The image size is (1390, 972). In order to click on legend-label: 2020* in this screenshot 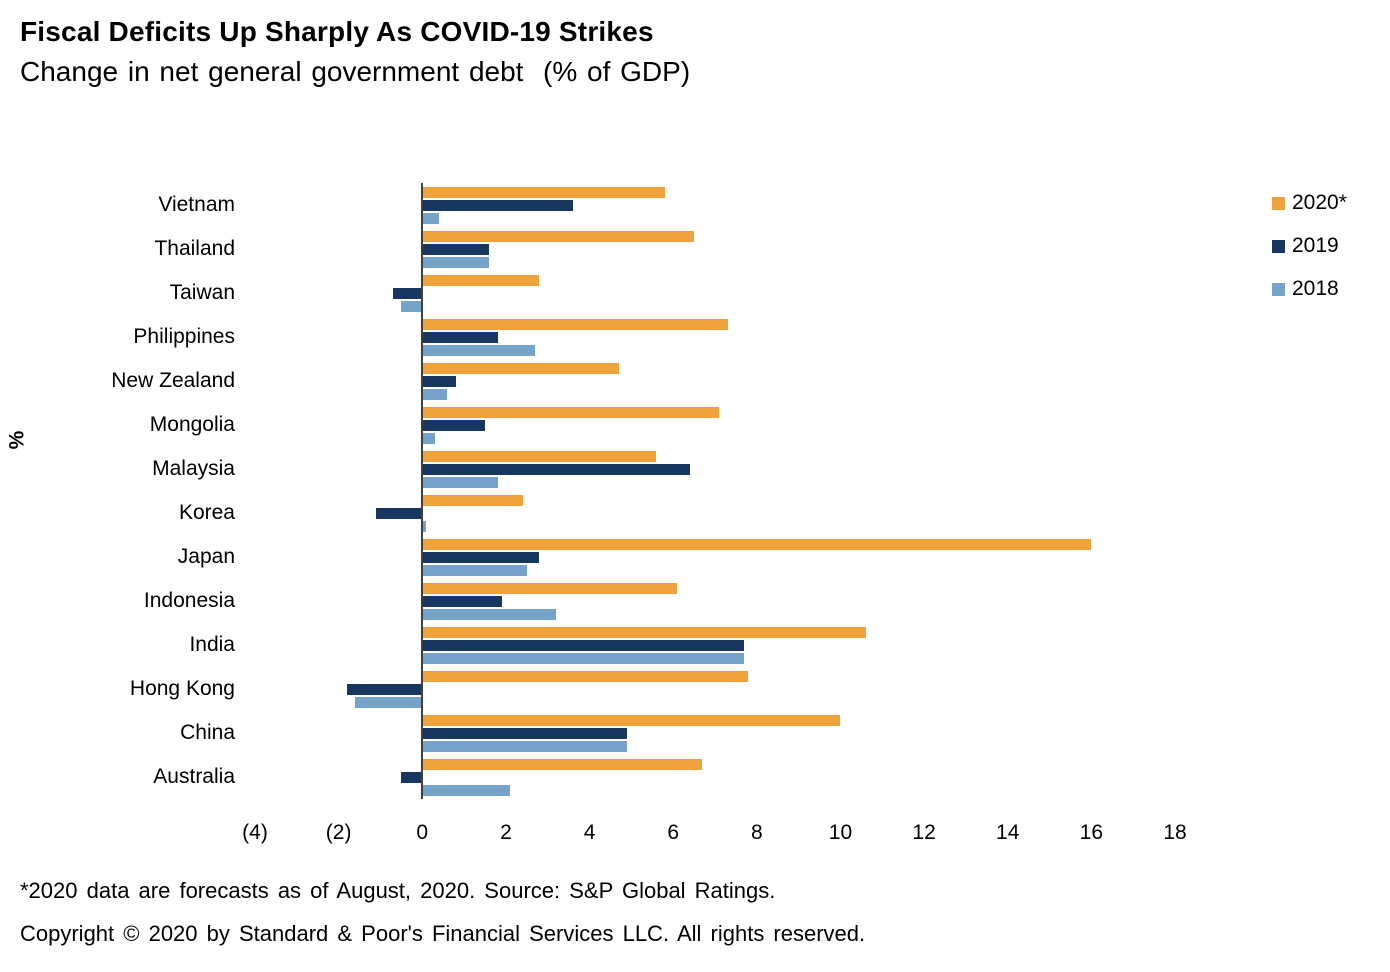, I will do `click(1319, 202)`.